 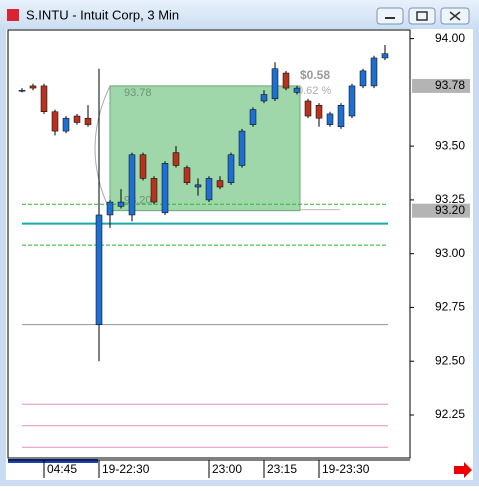 What do you see at coordinates (450, 145) in the screenshot?
I see `y-tick-label: 93.50` at bounding box center [450, 145].